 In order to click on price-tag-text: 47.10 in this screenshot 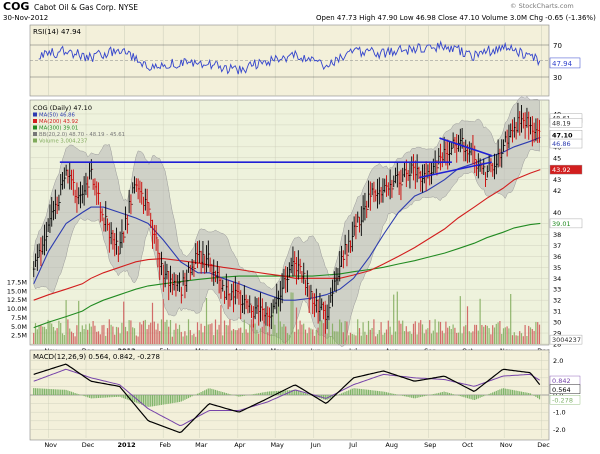, I will do `click(562, 135)`.